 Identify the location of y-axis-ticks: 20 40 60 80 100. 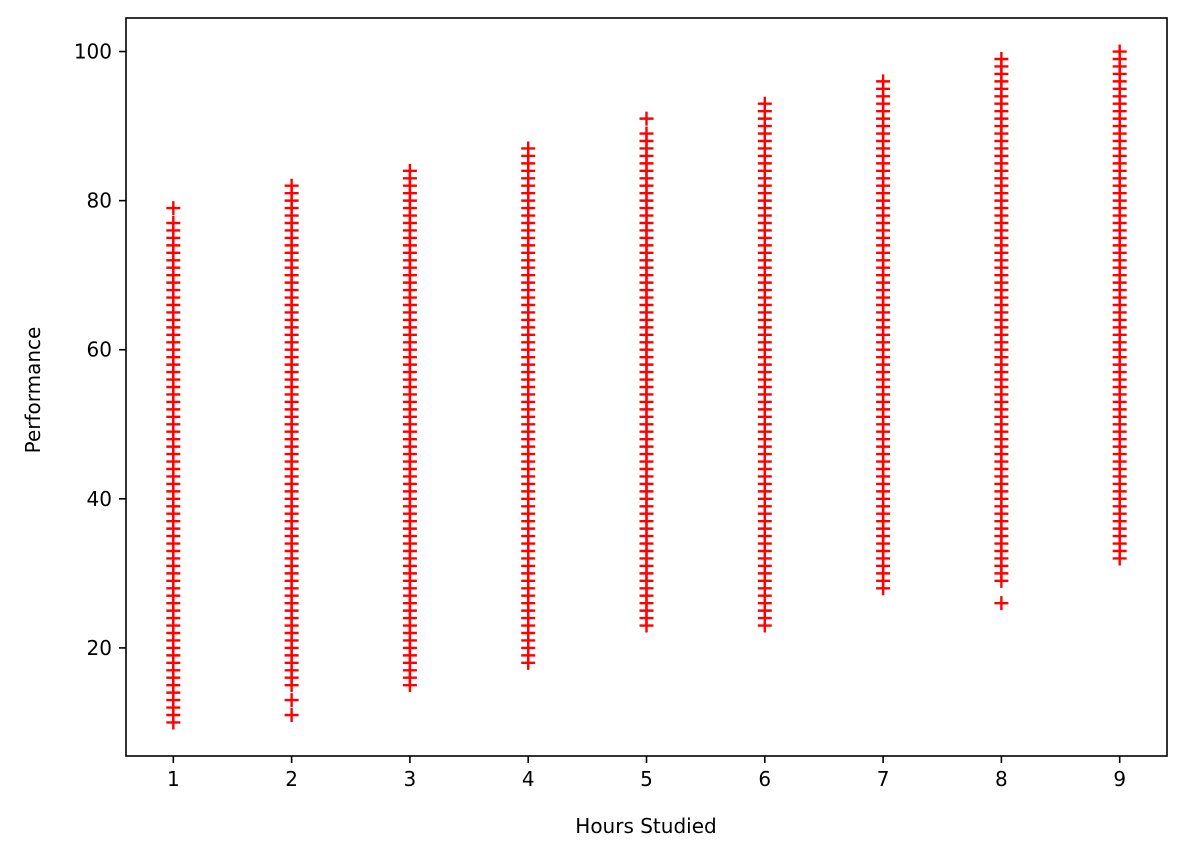
(100, 350).